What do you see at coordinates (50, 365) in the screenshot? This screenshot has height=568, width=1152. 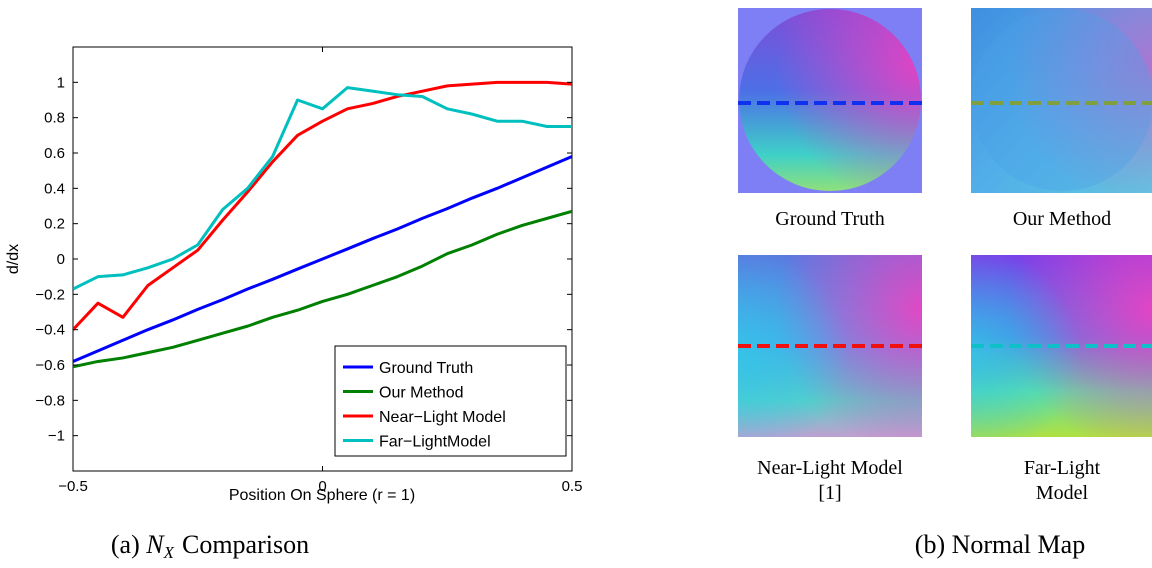 I see `y-tick-label: −0.6` at bounding box center [50, 365].